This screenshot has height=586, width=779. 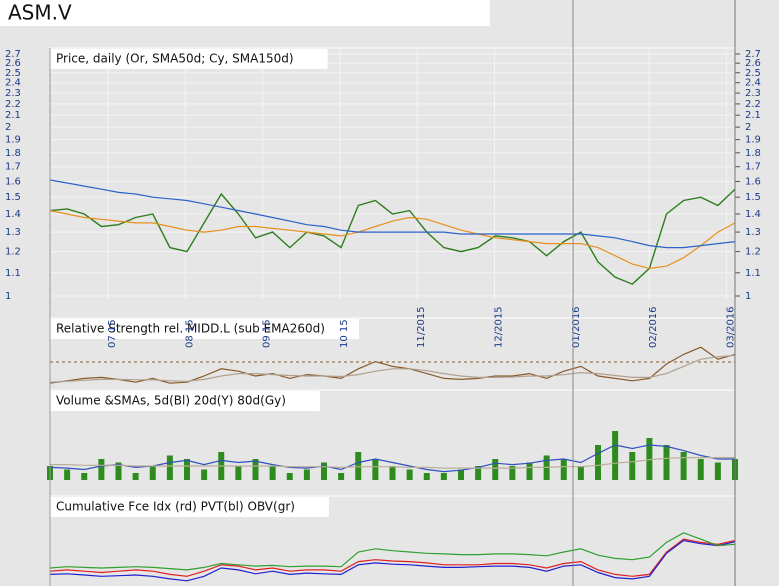 I want to click on y-tick-label-right: 1.1, so click(x=753, y=273).